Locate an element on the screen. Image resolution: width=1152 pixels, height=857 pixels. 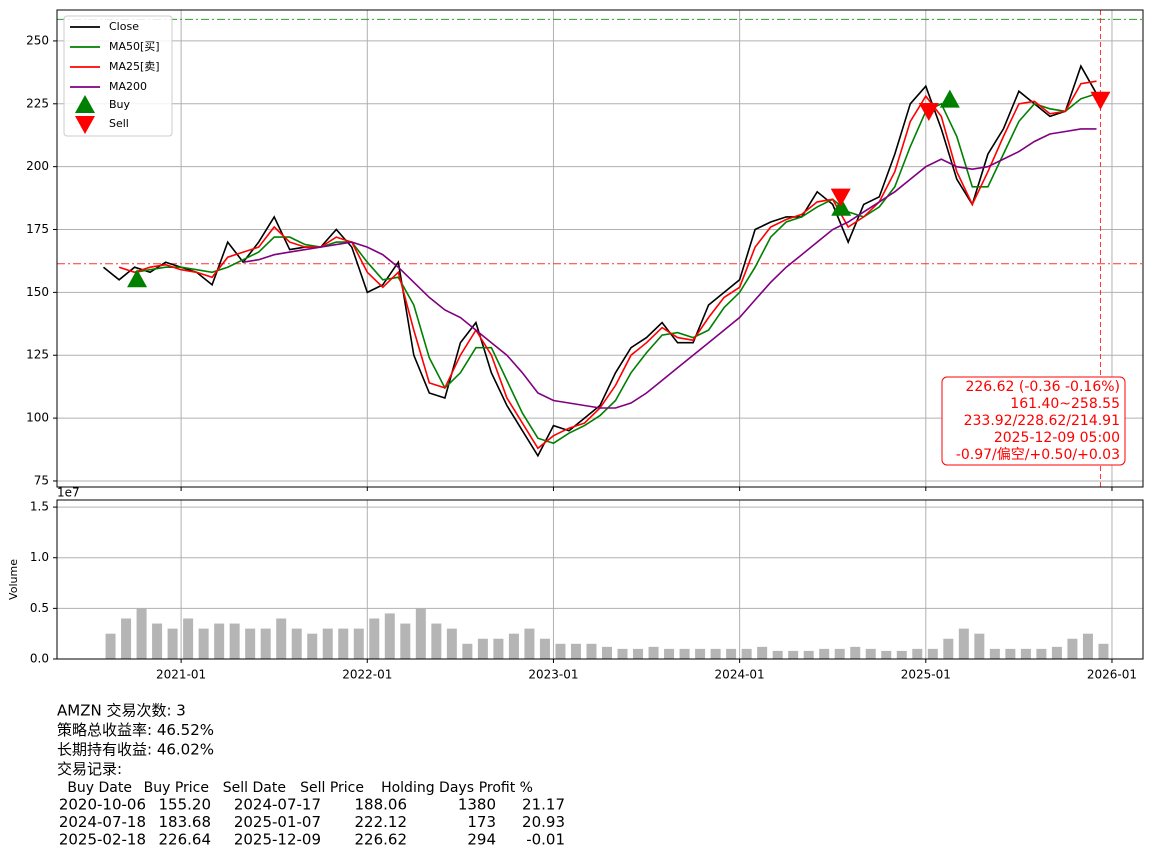
x-tick-label: 2026-01 is located at coordinates (1112, 675).